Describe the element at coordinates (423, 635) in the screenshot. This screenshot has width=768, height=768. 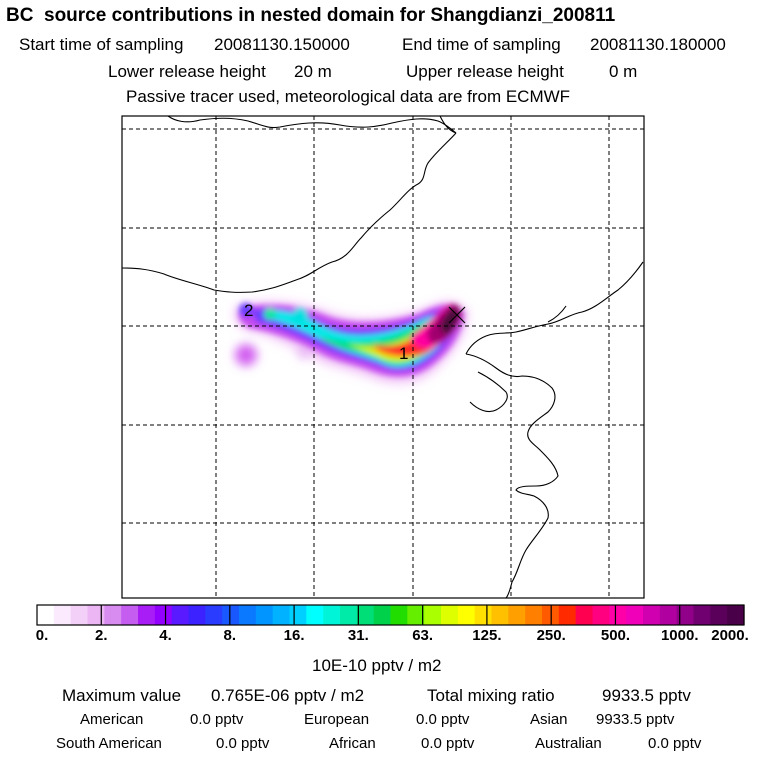
I see `colorbar-tick-label: 63.` at that location.